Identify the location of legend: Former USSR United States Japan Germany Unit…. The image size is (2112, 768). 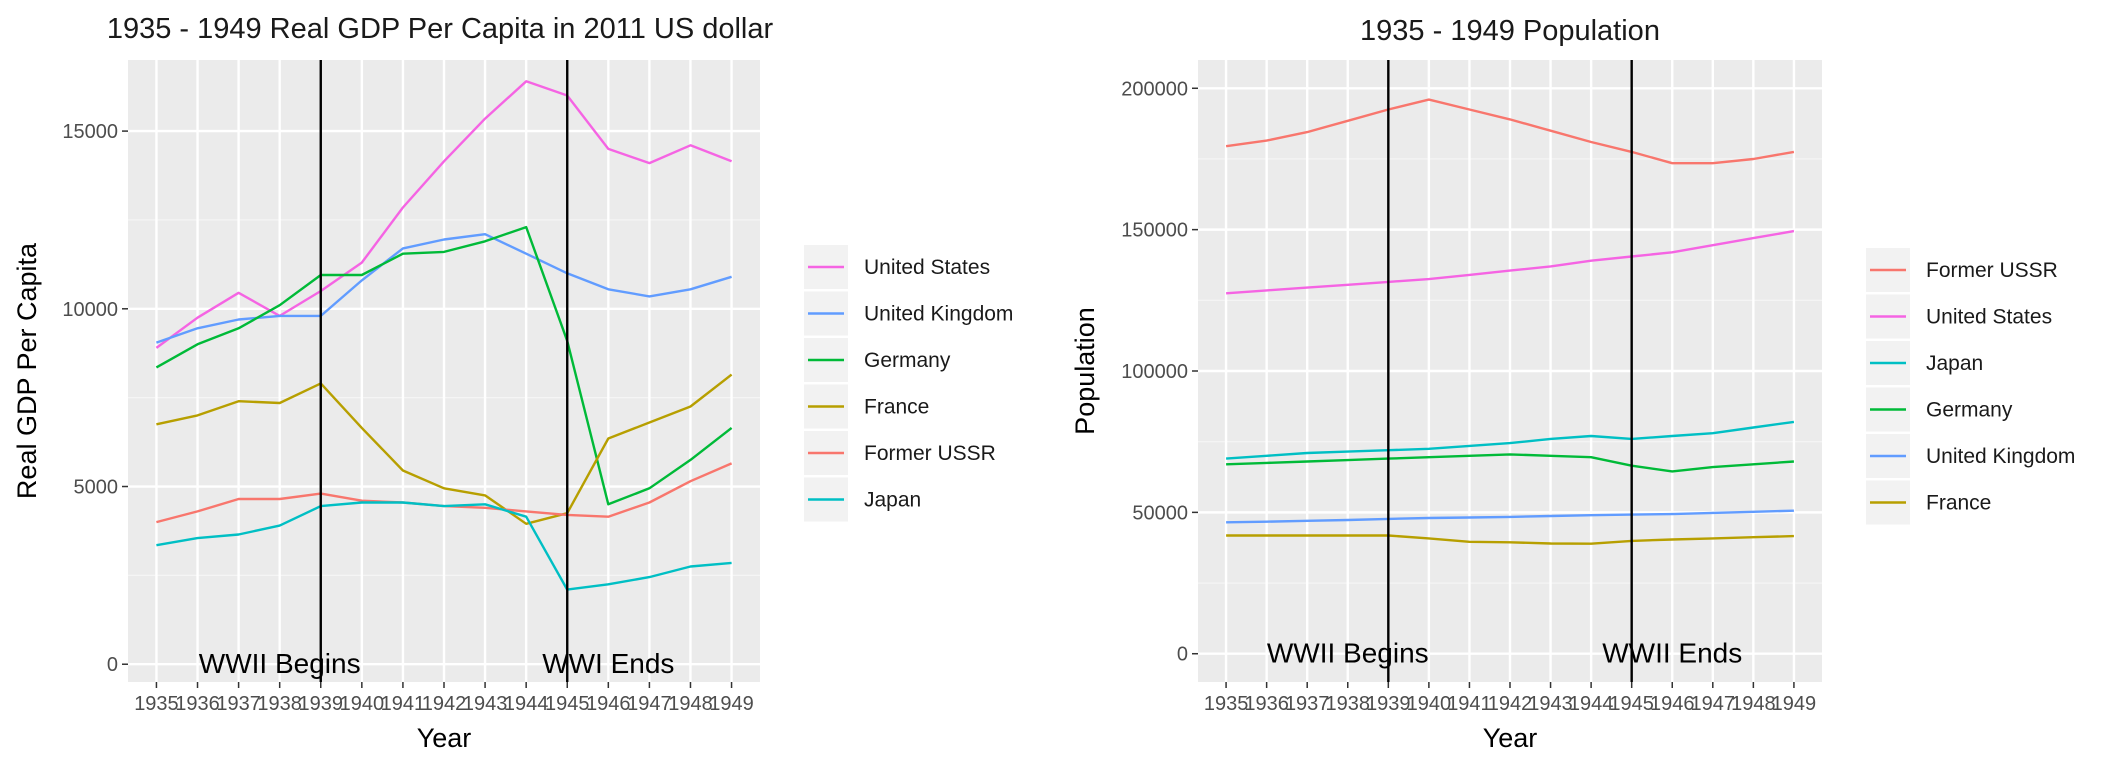
(1970, 386).